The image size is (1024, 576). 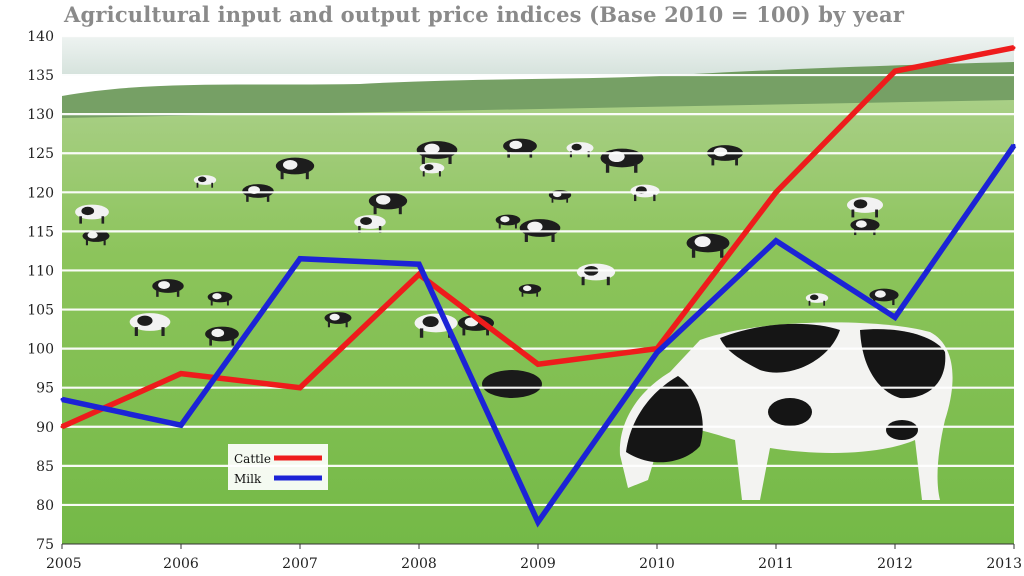 What do you see at coordinates (419, 564) in the screenshot?
I see `x-tick-label: 2008` at bounding box center [419, 564].